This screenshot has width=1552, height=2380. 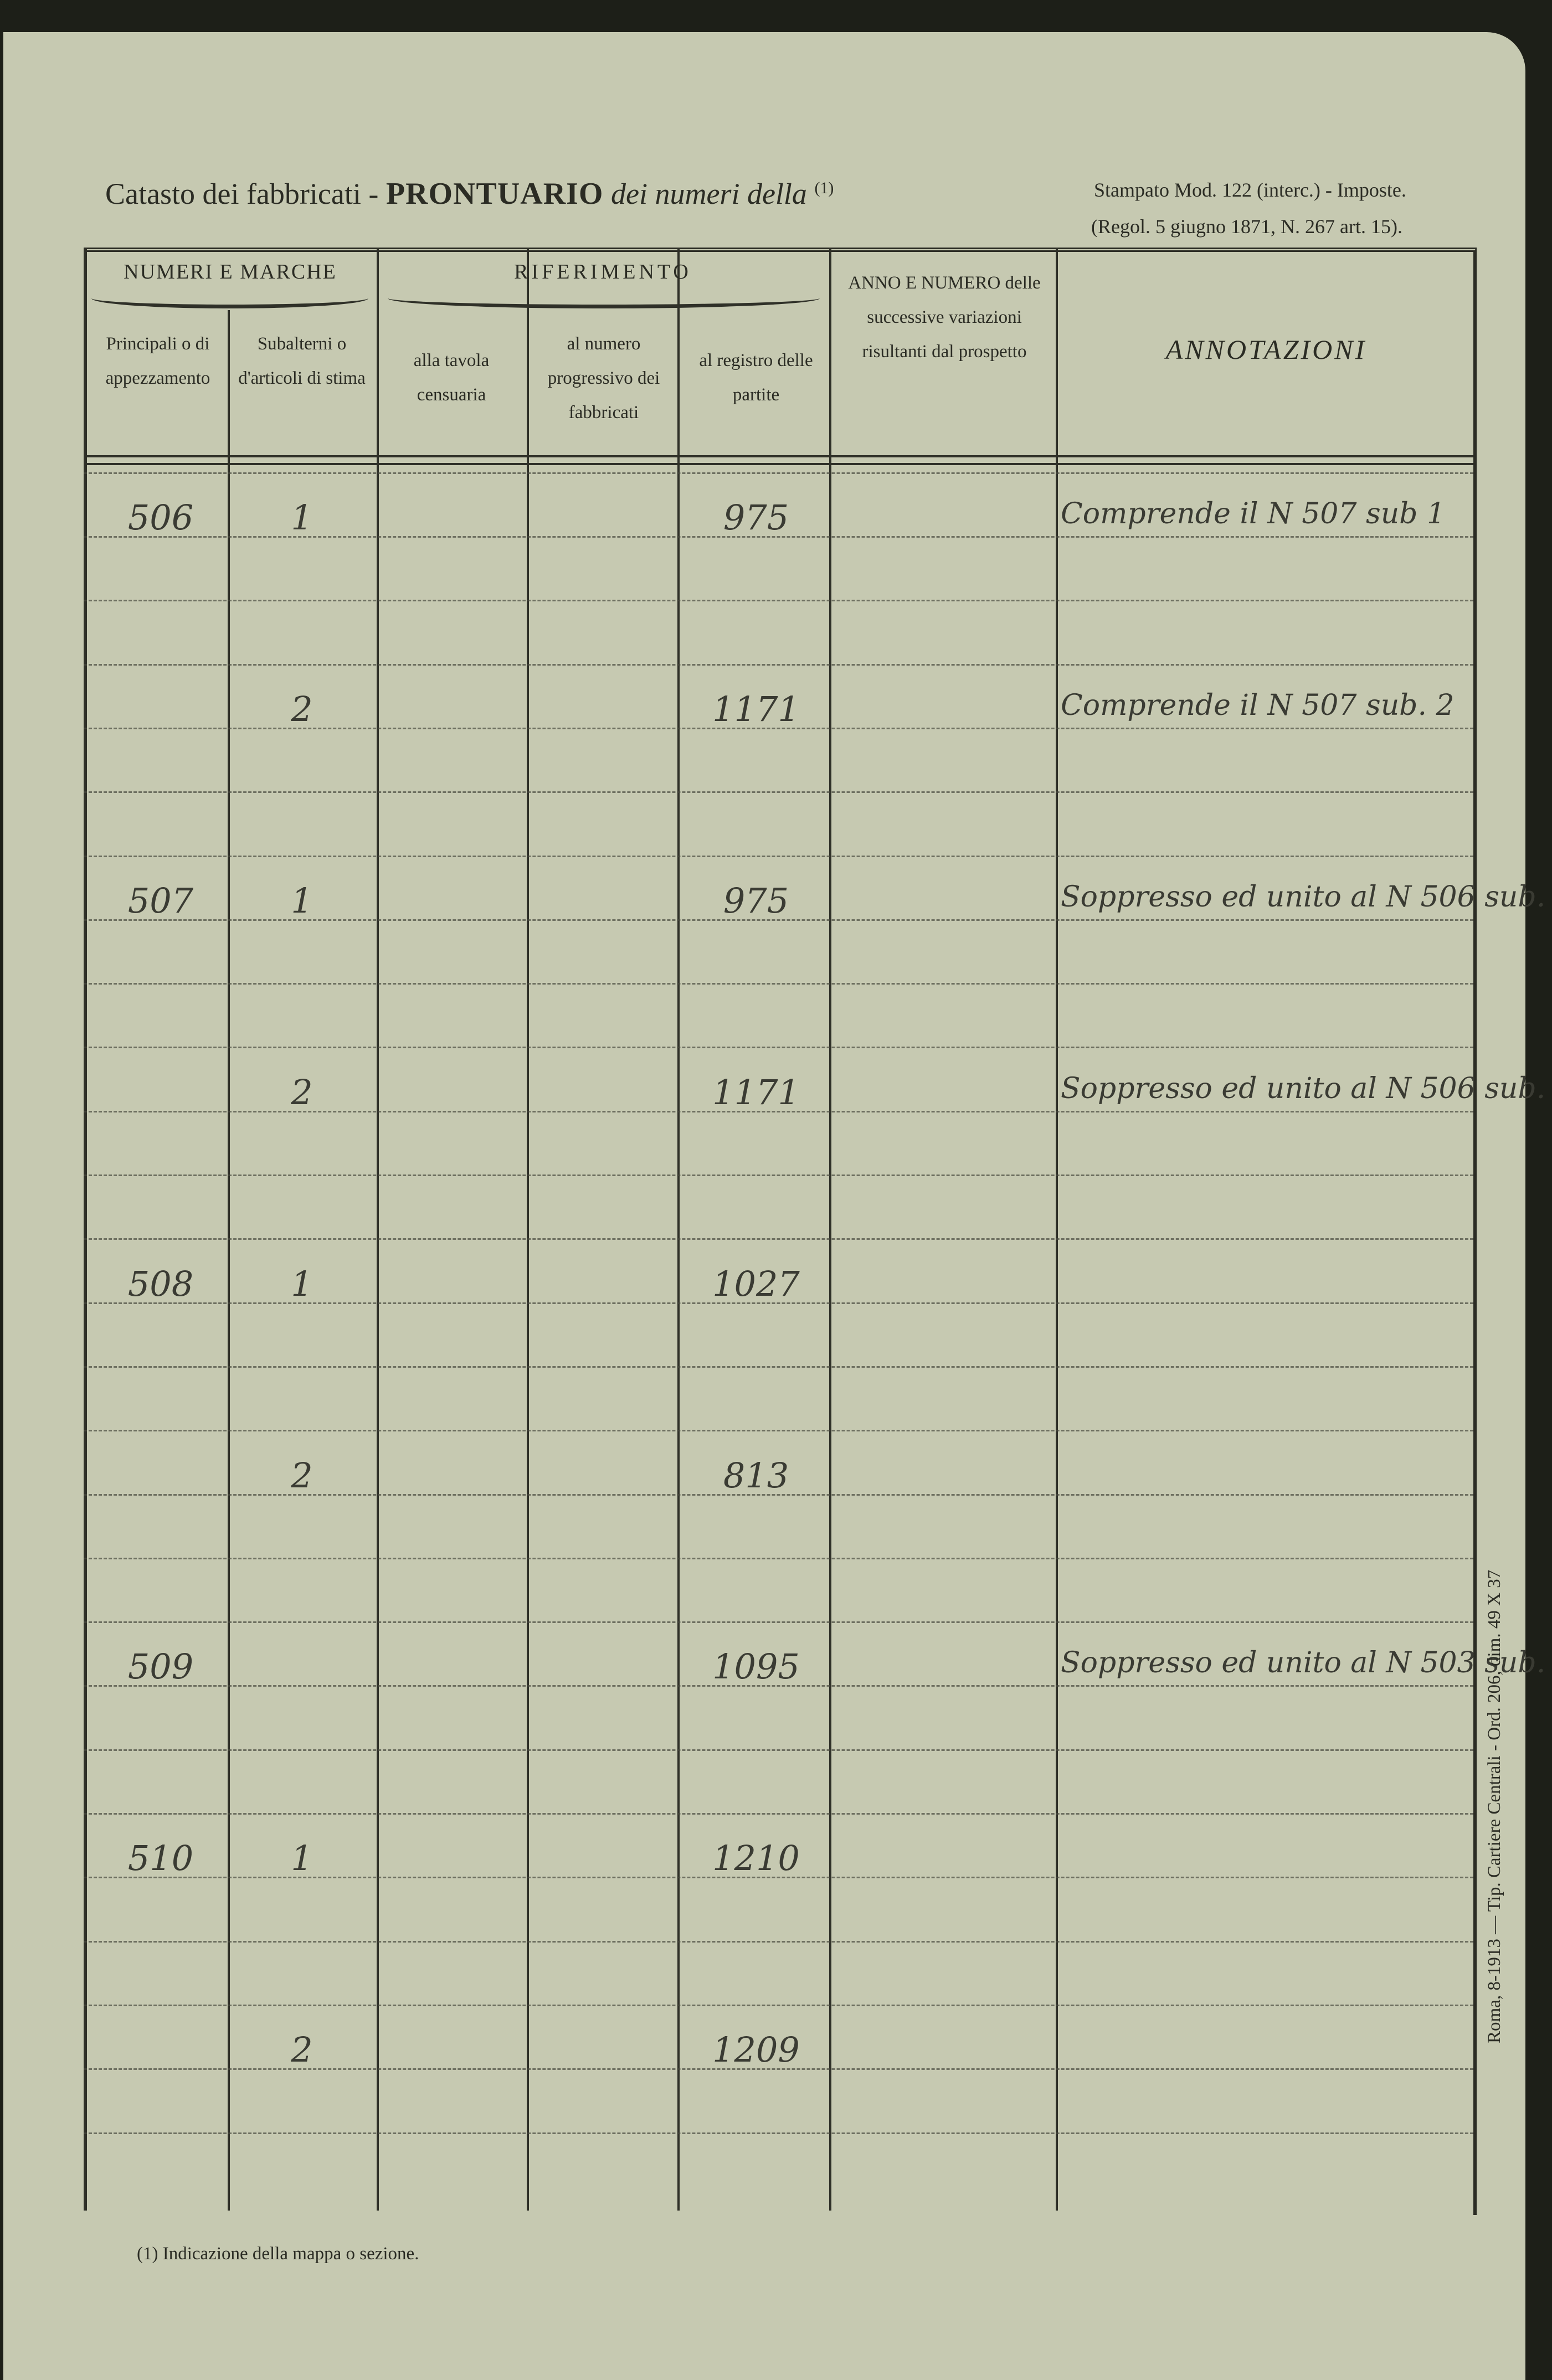 I want to click on header-tavola: alla tavola censuaria, so click(x=451, y=378).